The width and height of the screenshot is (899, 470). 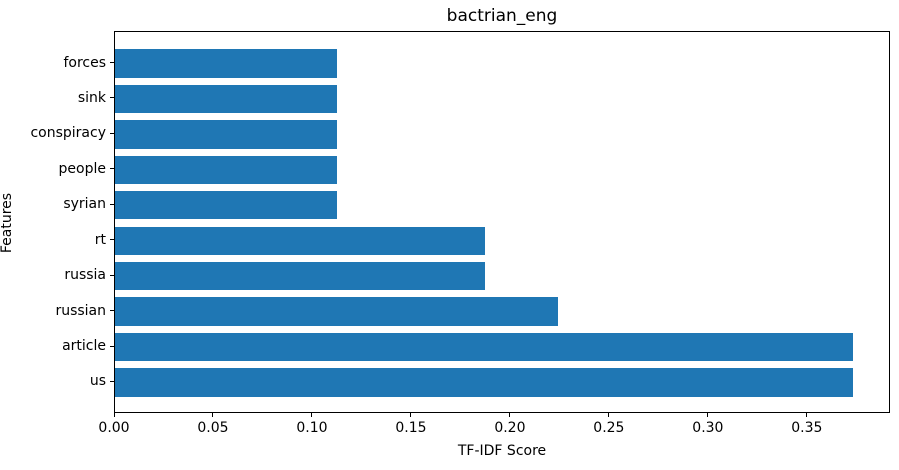 I want to click on x-tick-label-0.25: 0.25, so click(x=609, y=428).